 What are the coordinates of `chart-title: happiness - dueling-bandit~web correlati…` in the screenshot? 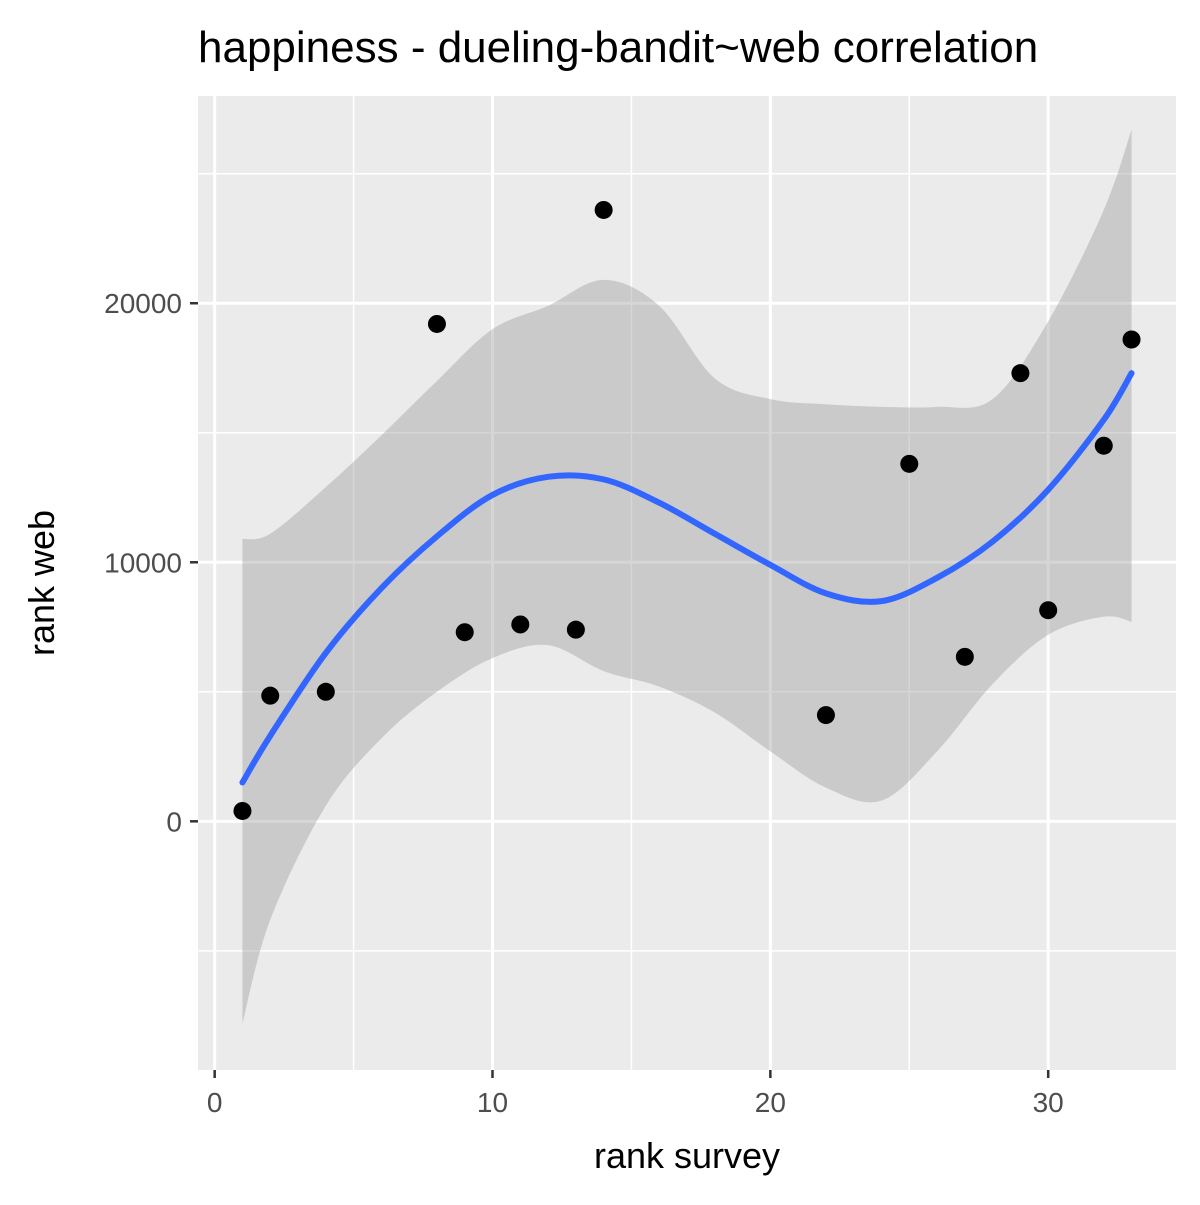 It's located at (618, 47).